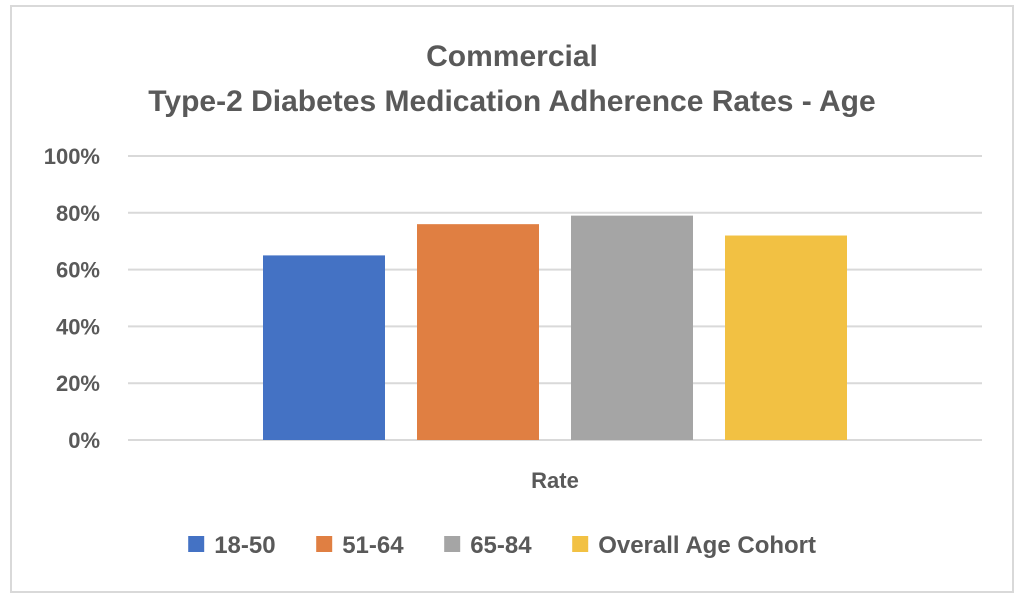 The width and height of the screenshot is (1024, 602). I want to click on legend-item: 65-84, so click(488, 545).